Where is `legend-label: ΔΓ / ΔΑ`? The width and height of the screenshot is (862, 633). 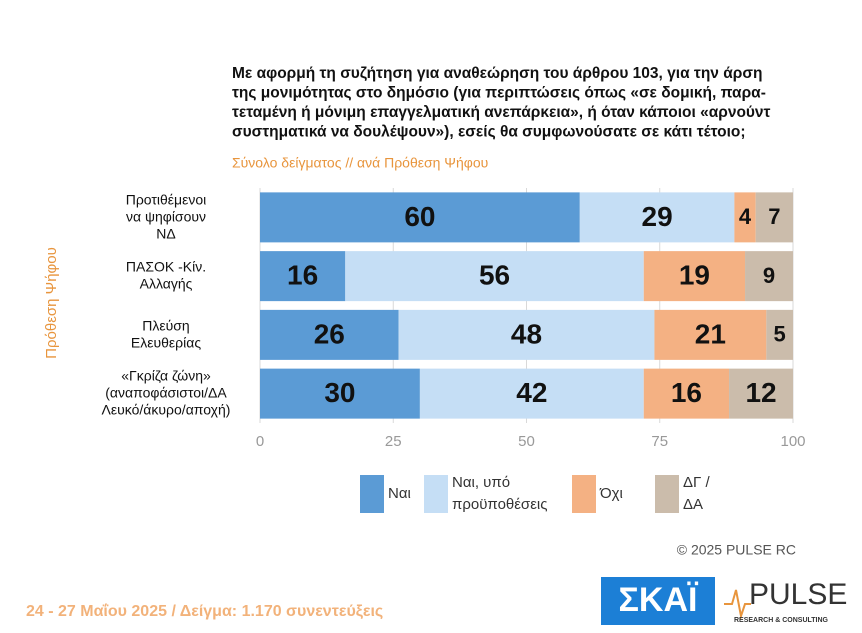
legend-label: ΔΓ / ΔΑ is located at coordinates (696, 493).